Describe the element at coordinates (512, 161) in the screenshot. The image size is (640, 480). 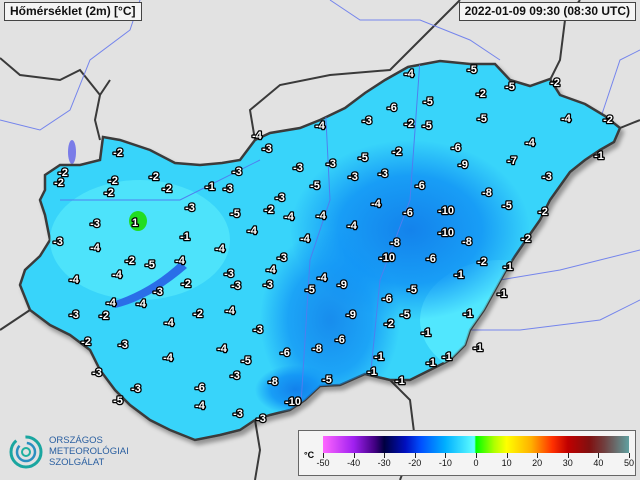
I see `station-temperature-label: -7` at that location.